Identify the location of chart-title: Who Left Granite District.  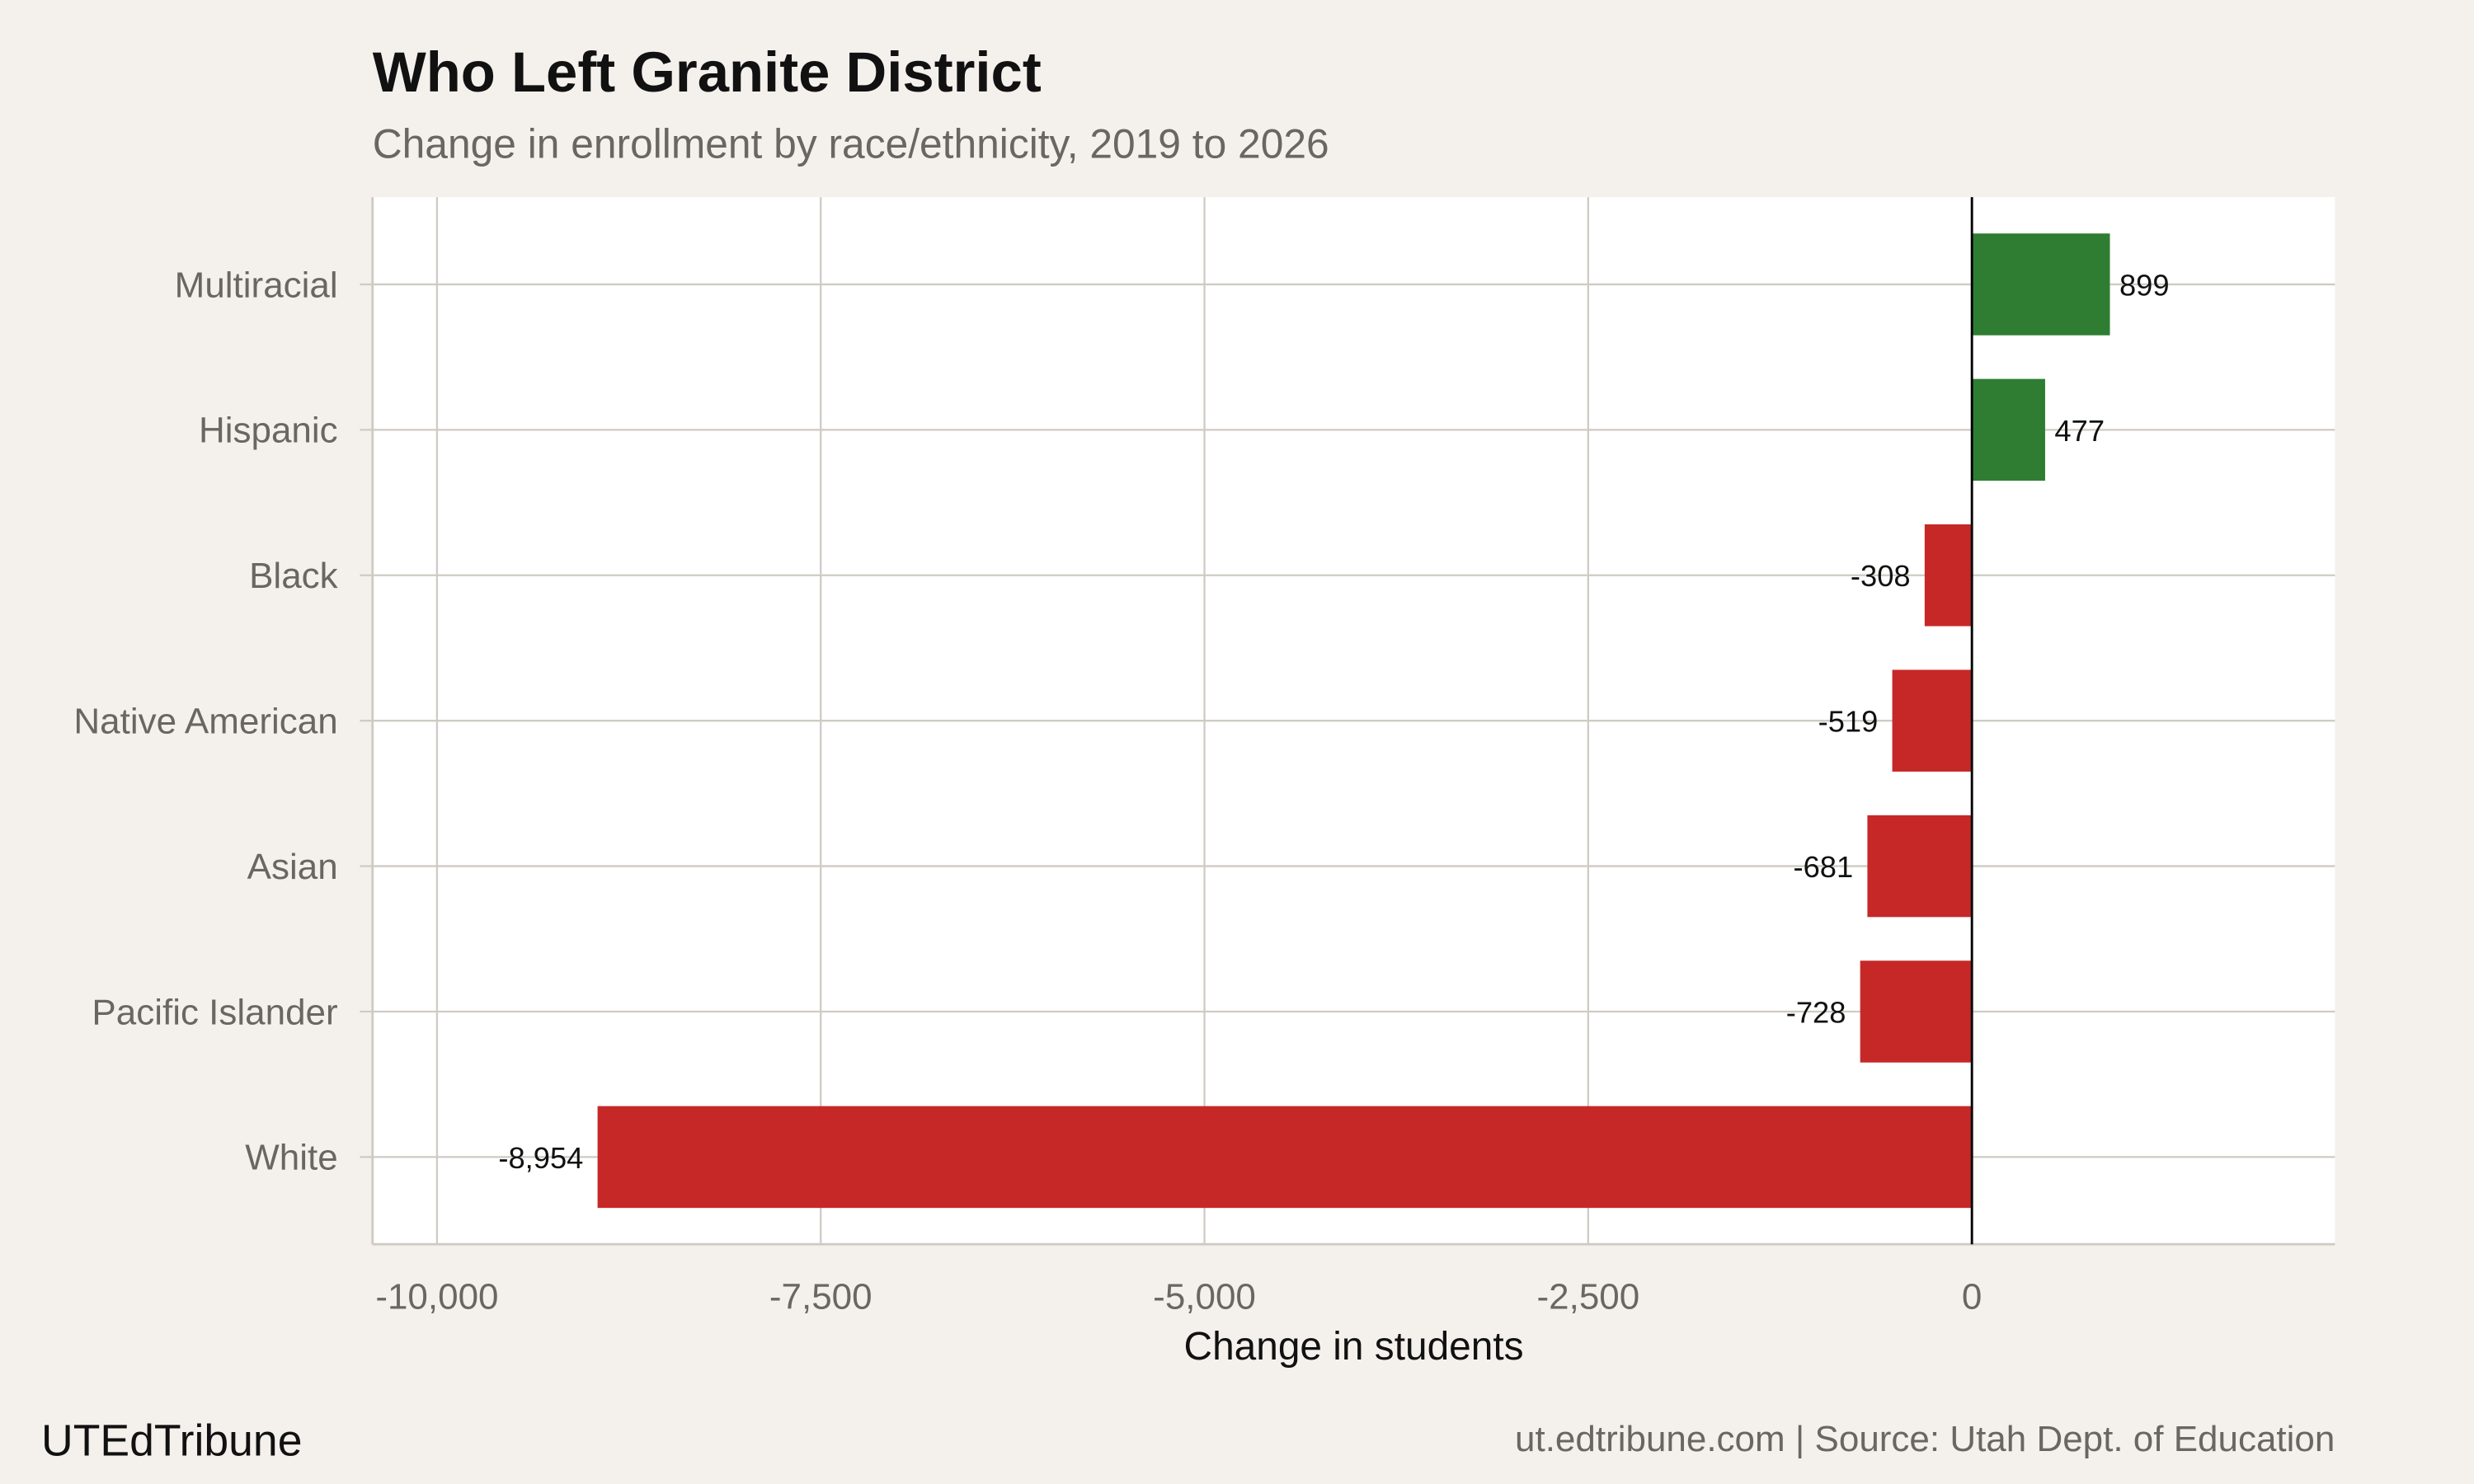
(707, 72).